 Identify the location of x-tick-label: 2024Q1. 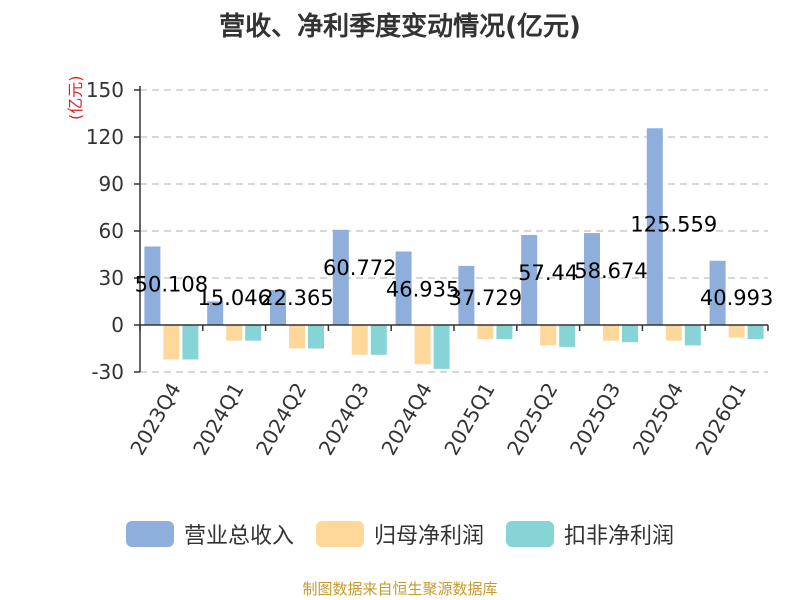
(218, 419).